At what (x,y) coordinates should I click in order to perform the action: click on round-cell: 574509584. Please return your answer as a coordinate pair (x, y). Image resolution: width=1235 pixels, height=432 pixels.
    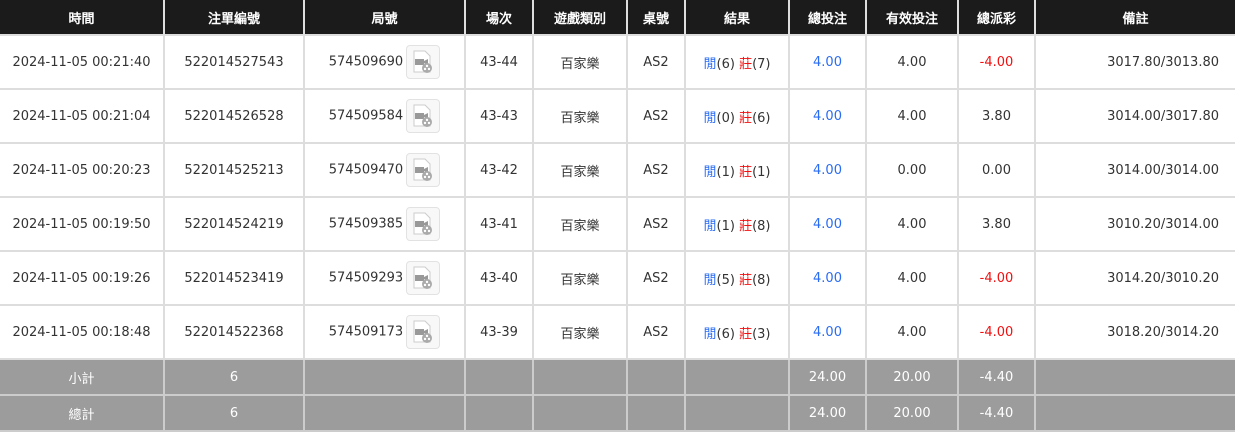
    Looking at the image, I should click on (384, 116).